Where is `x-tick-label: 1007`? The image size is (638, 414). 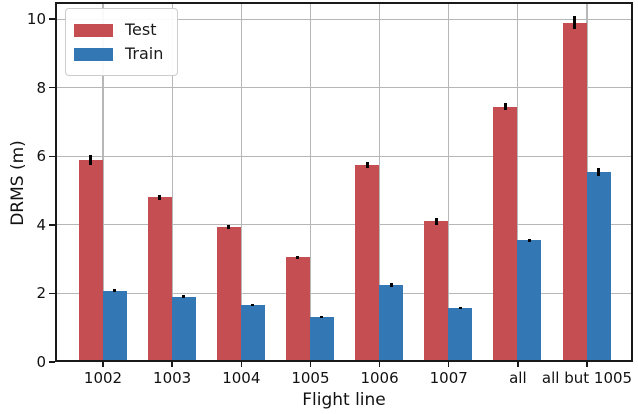 x-tick-label: 1007 is located at coordinates (448, 378).